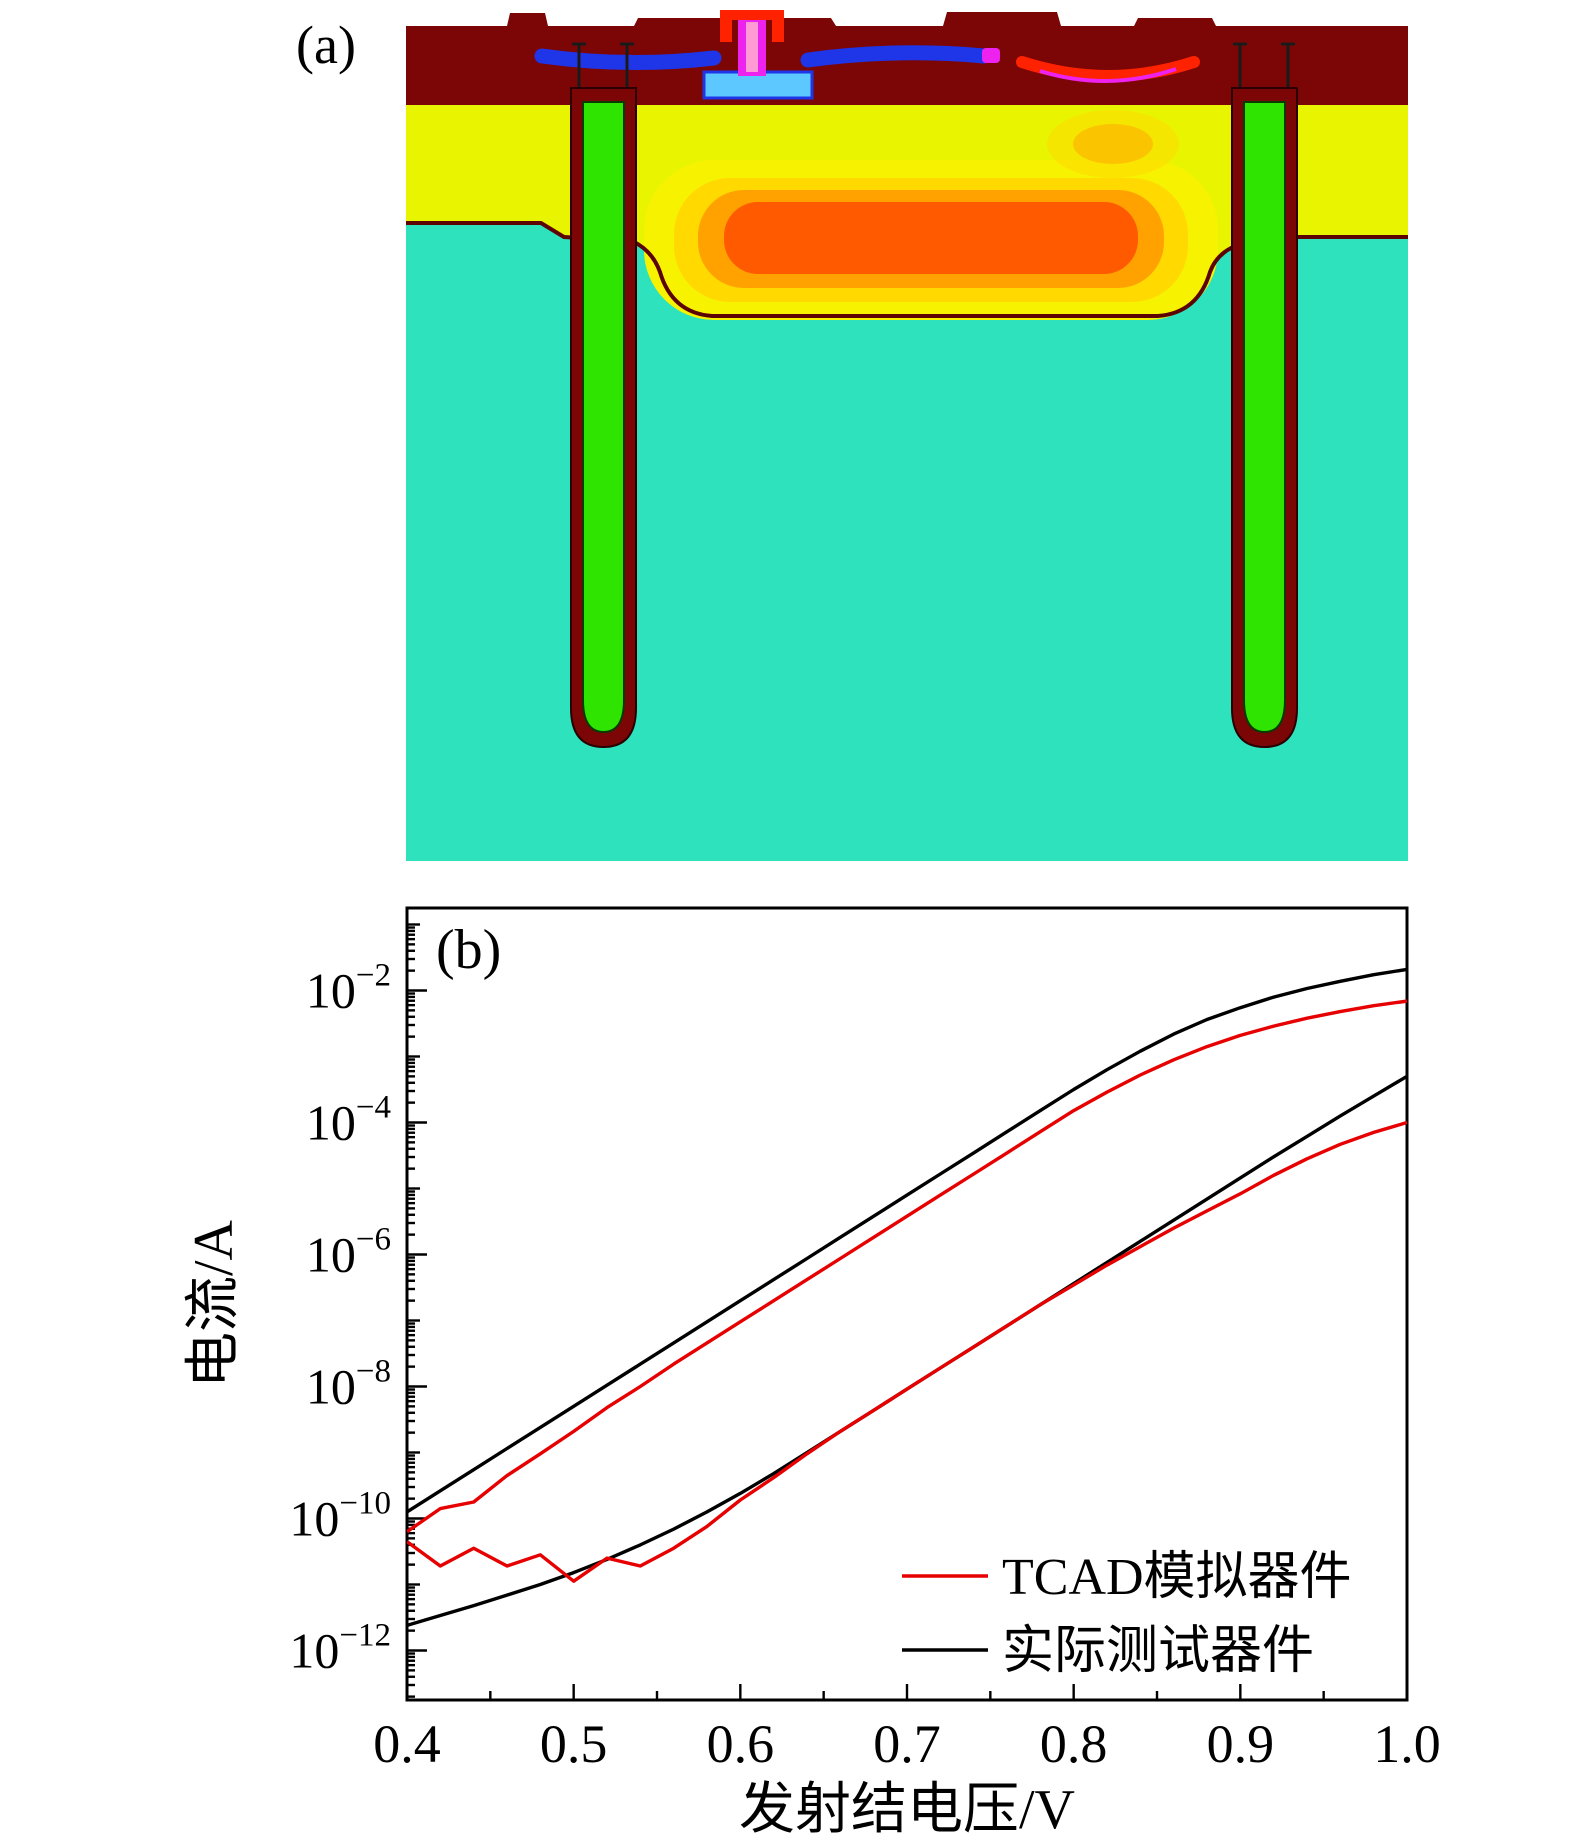  I want to click on x-tick-label: 0.9, so click(1241, 1744).